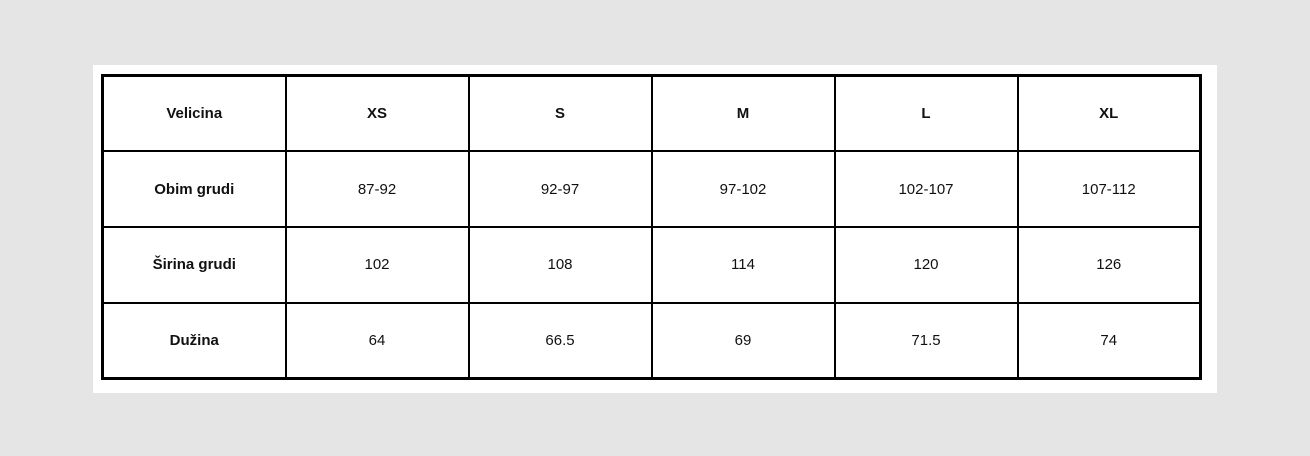 This screenshot has width=1310, height=456. I want to click on table-cell: 97-102, so click(743, 189).